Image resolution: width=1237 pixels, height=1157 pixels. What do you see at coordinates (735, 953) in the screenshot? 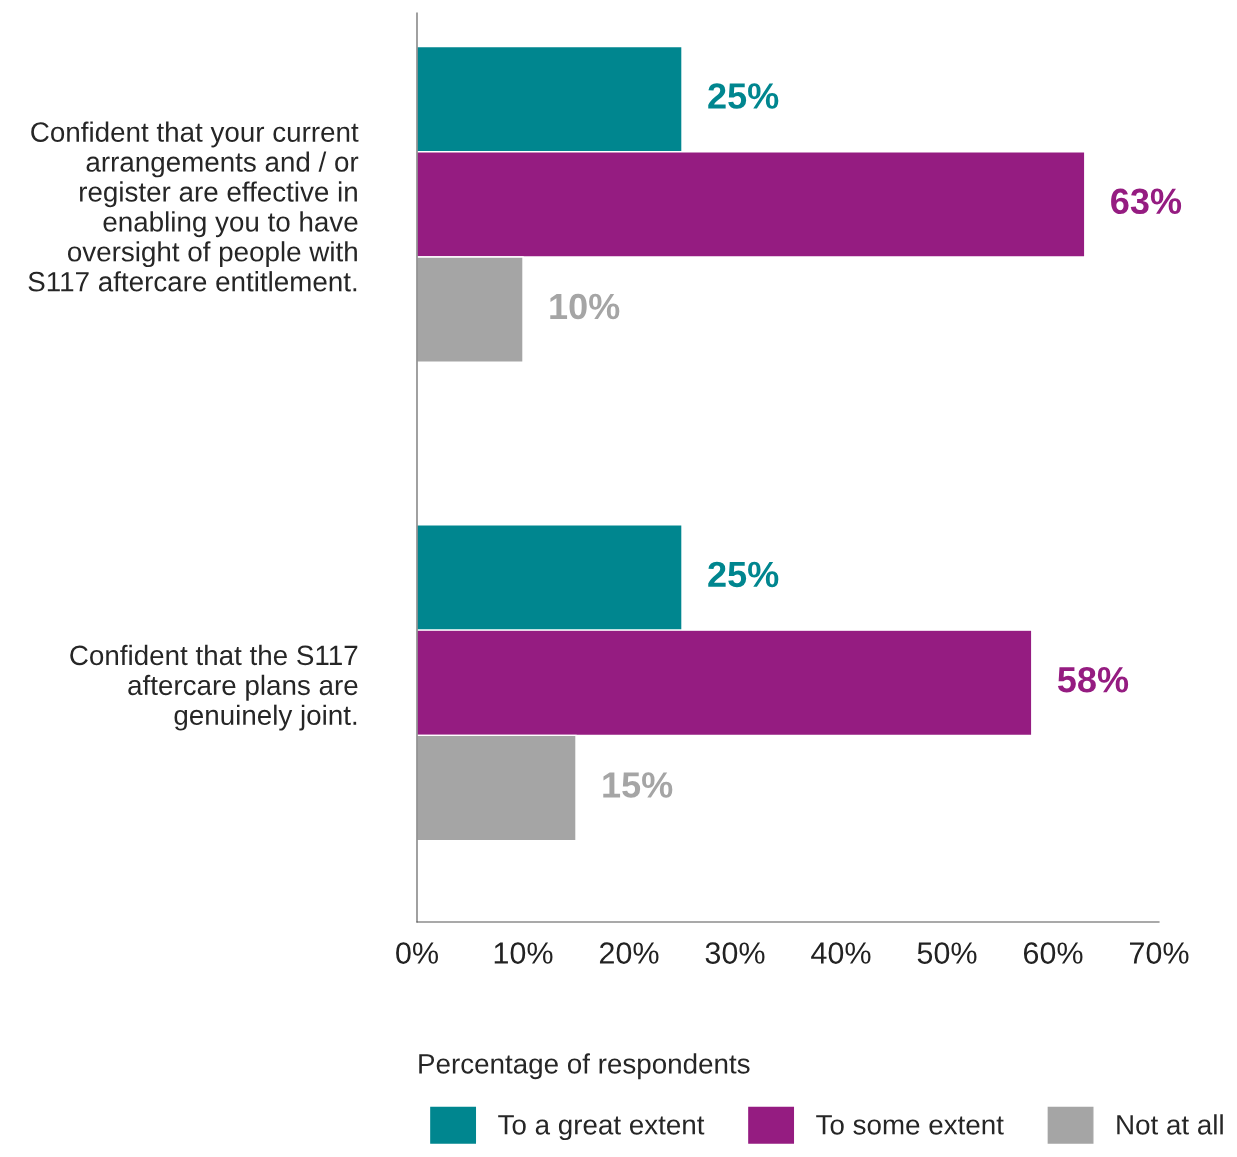
I see `x-tick-label: 30%` at bounding box center [735, 953].